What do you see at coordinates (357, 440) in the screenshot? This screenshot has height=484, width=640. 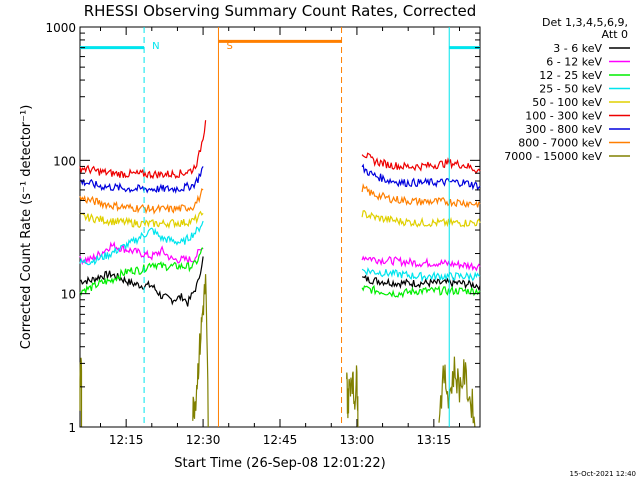 I see `x-tick-label-13-00: 13:00` at bounding box center [357, 440].